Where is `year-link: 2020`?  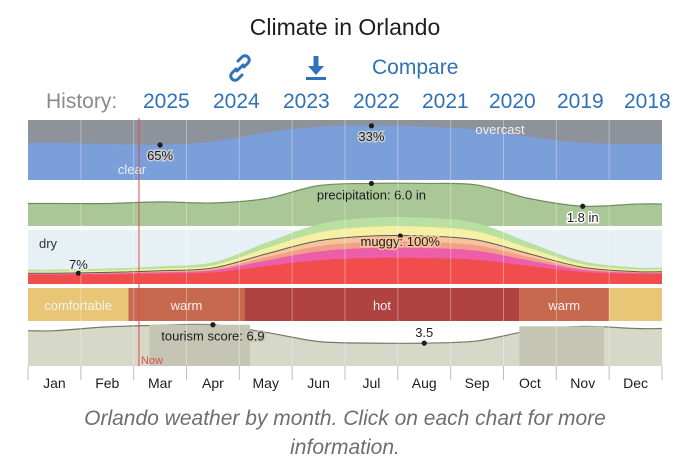 year-link: 2020 is located at coordinates (512, 101).